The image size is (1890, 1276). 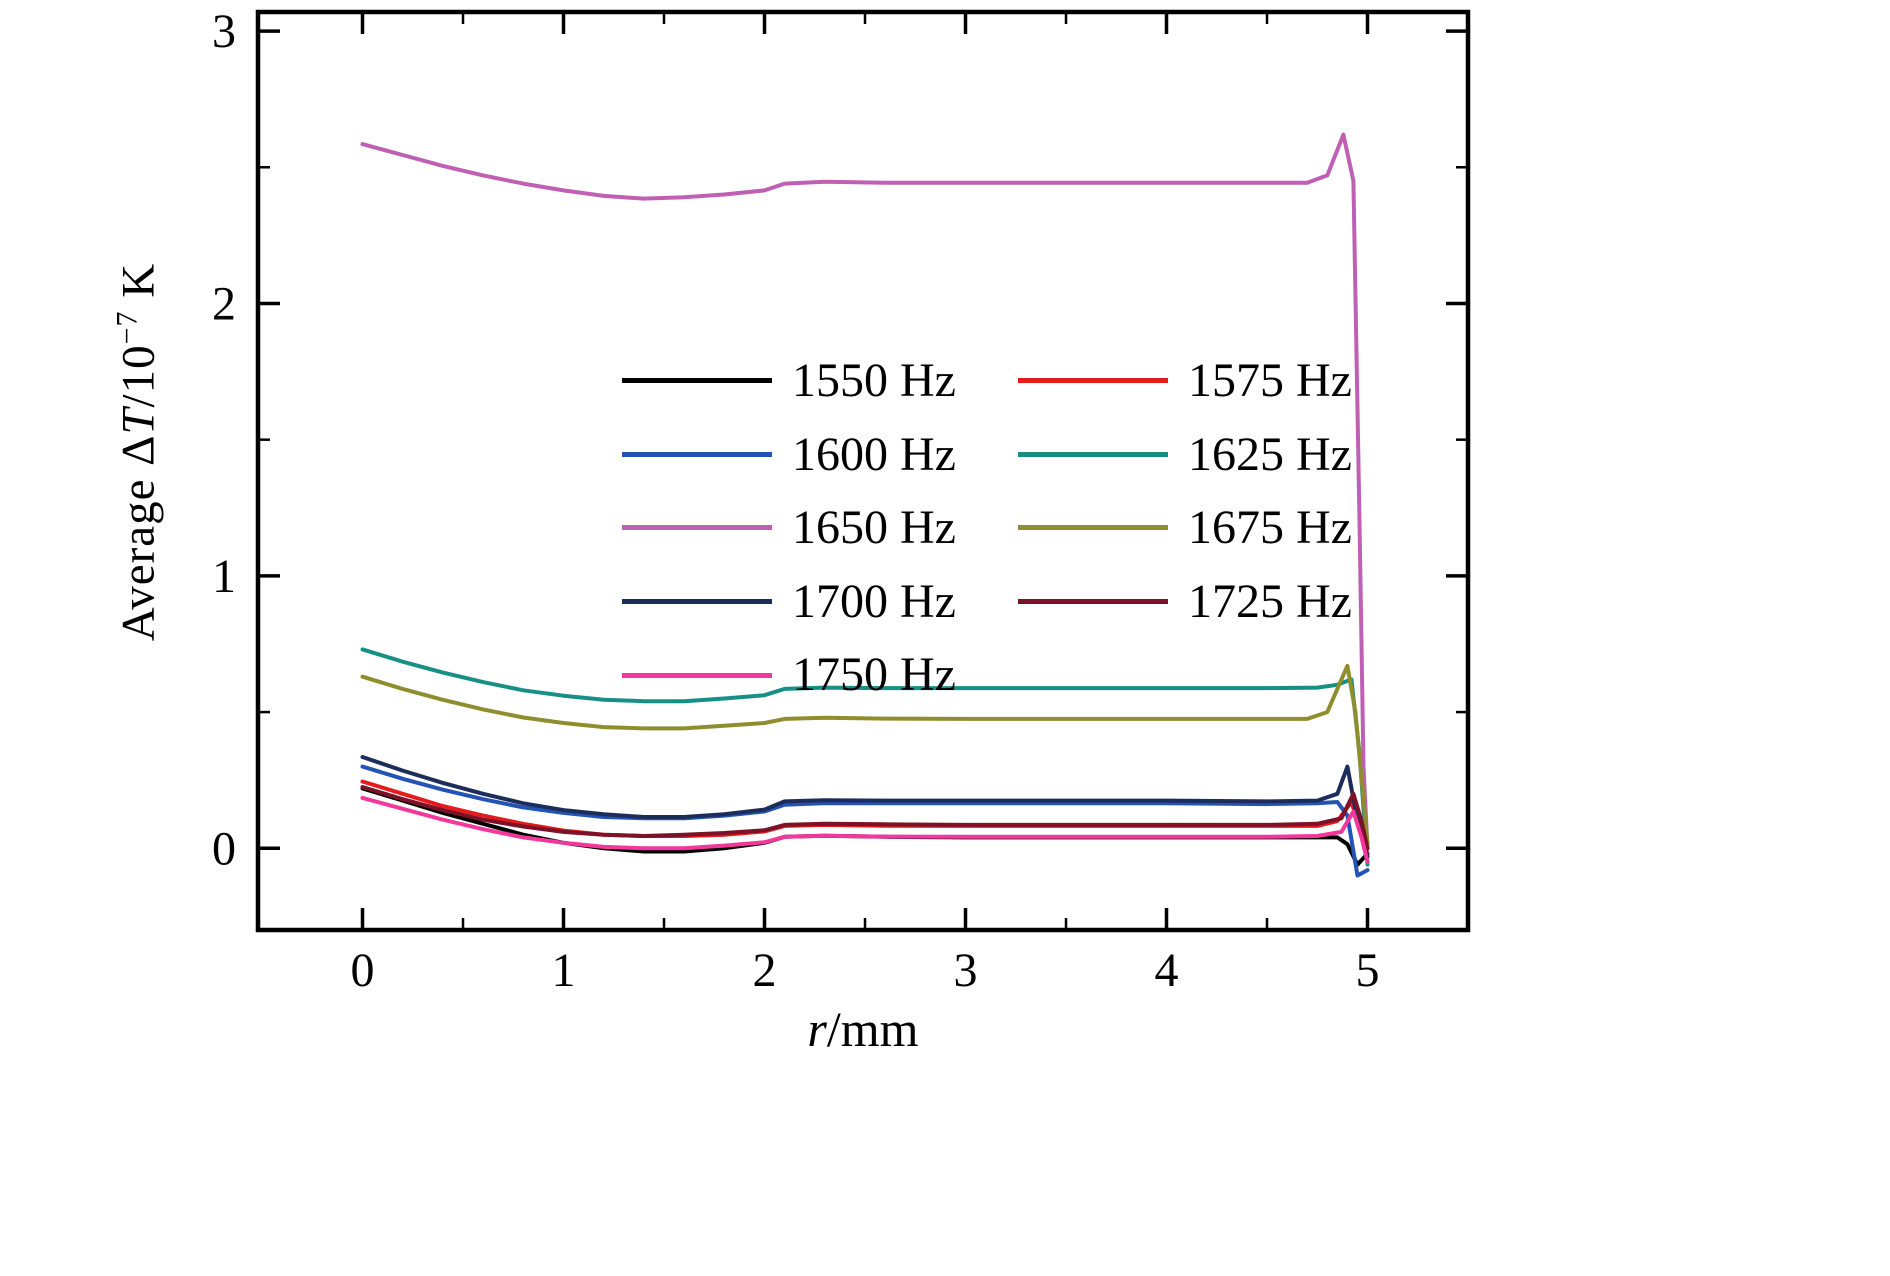 What do you see at coordinates (138, 376) in the screenshot?
I see `y-axis-label-mid: /10` at bounding box center [138, 376].